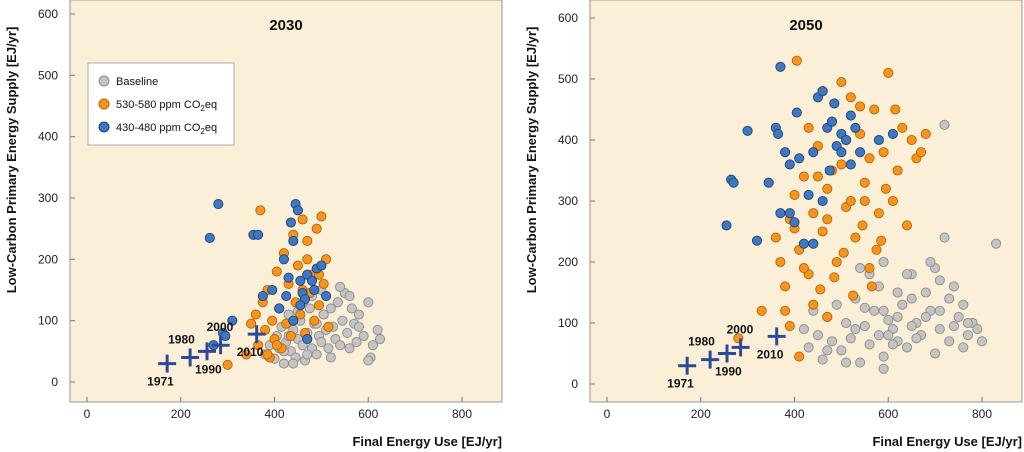 The width and height of the screenshot is (1024, 452). What do you see at coordinates (167, 363) in the screenshot?
I see `historical-marker-1971` at bounding box center [167, 363].